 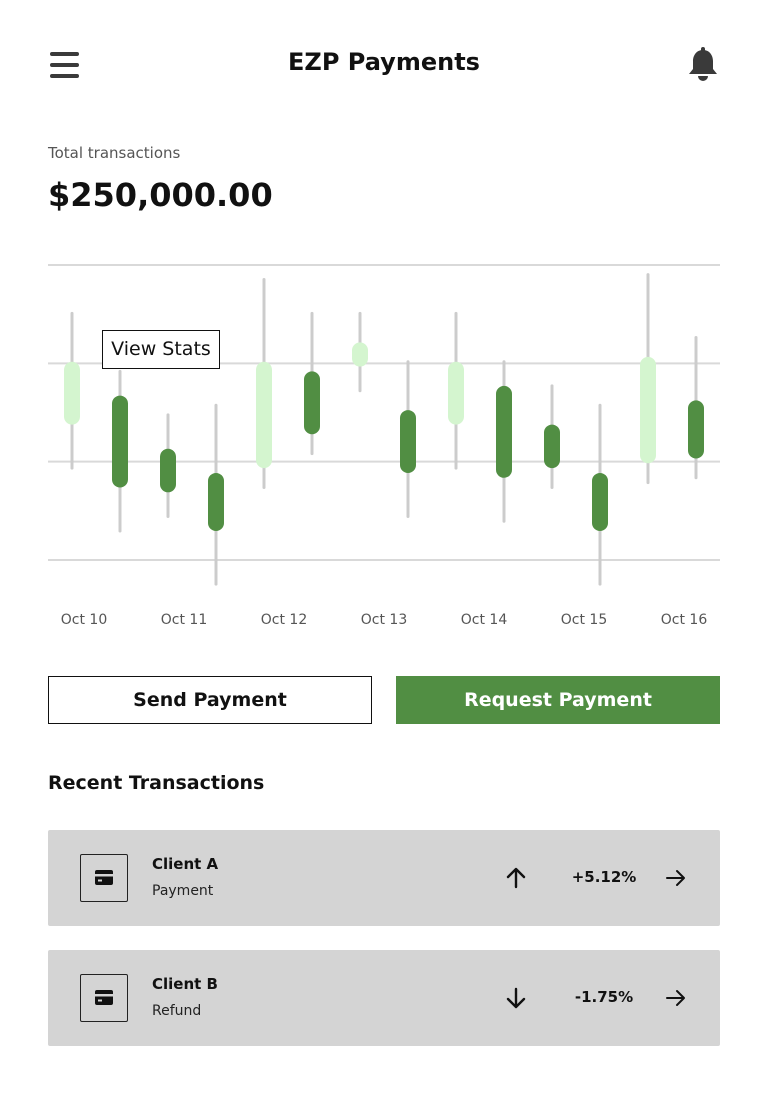 What do you see at coordinates (584, 620) in the screenshot?
I see `x-axis-tick-label: Oct 15` at bounding box center [584, 620].